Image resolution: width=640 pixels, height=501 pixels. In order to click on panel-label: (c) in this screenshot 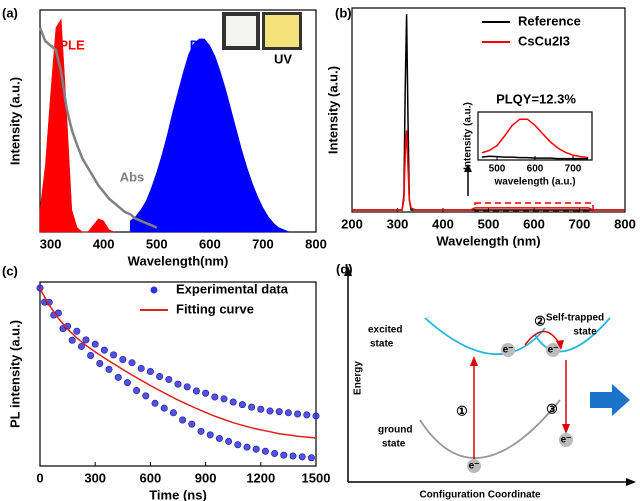, I will do `click(10, 270)`.